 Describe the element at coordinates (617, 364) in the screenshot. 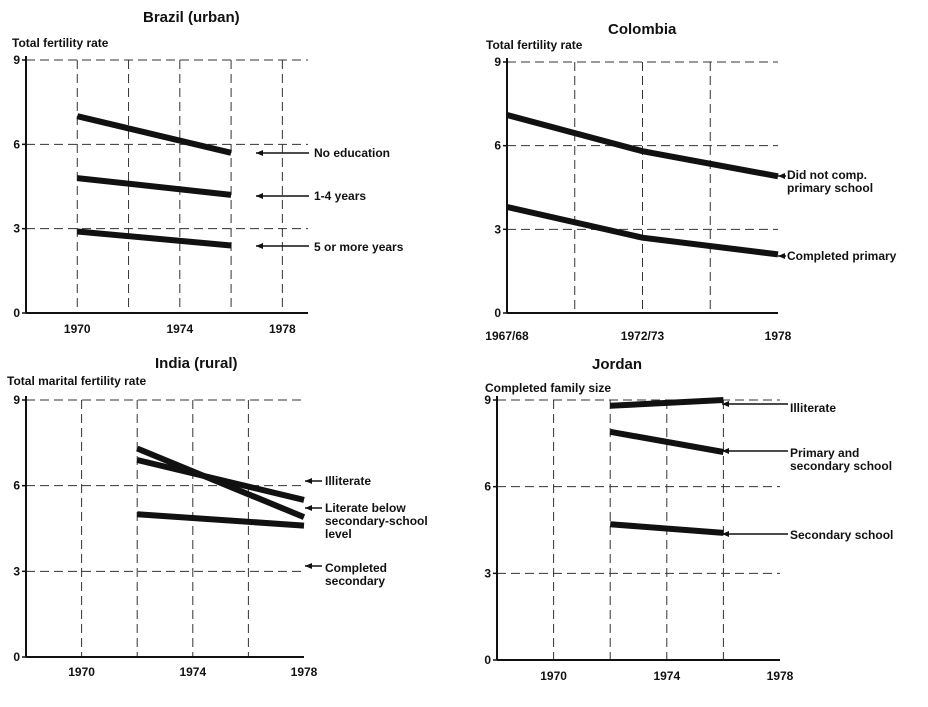

I see `chart-title: Jordan` at that location.